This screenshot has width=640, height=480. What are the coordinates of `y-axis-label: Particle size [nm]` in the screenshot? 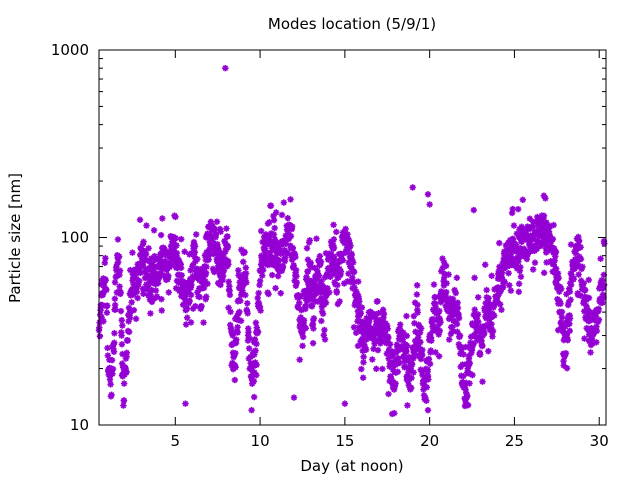 It's located at (15, 238).